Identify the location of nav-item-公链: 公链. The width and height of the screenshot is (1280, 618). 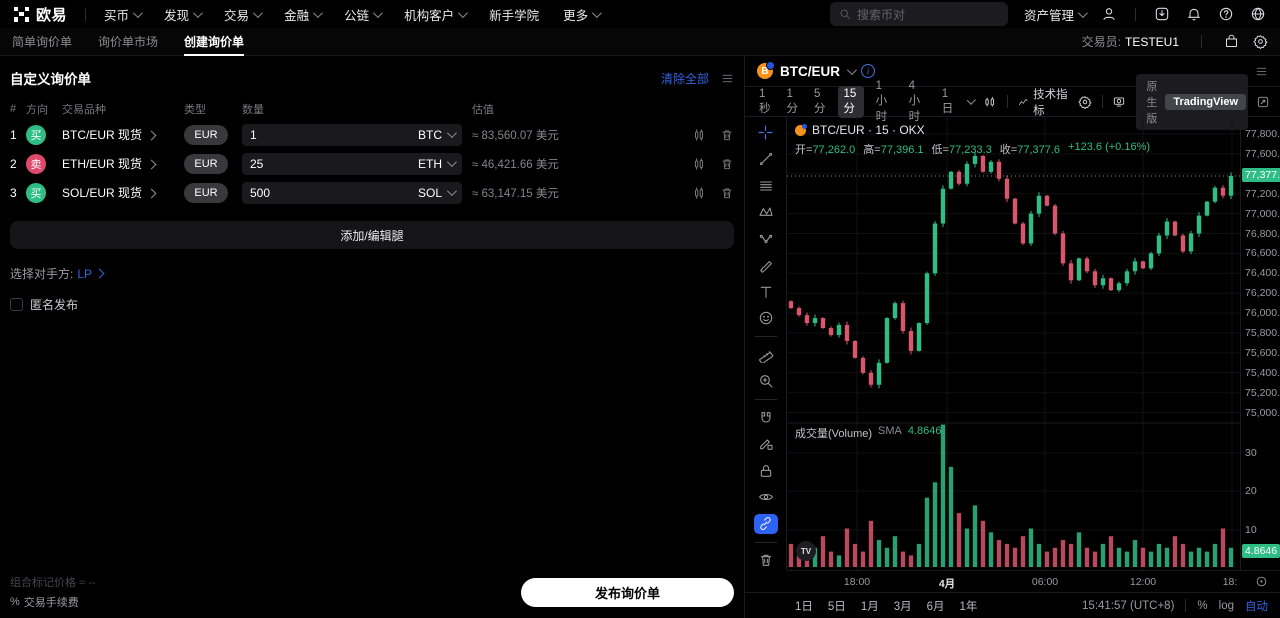
(363, 14).